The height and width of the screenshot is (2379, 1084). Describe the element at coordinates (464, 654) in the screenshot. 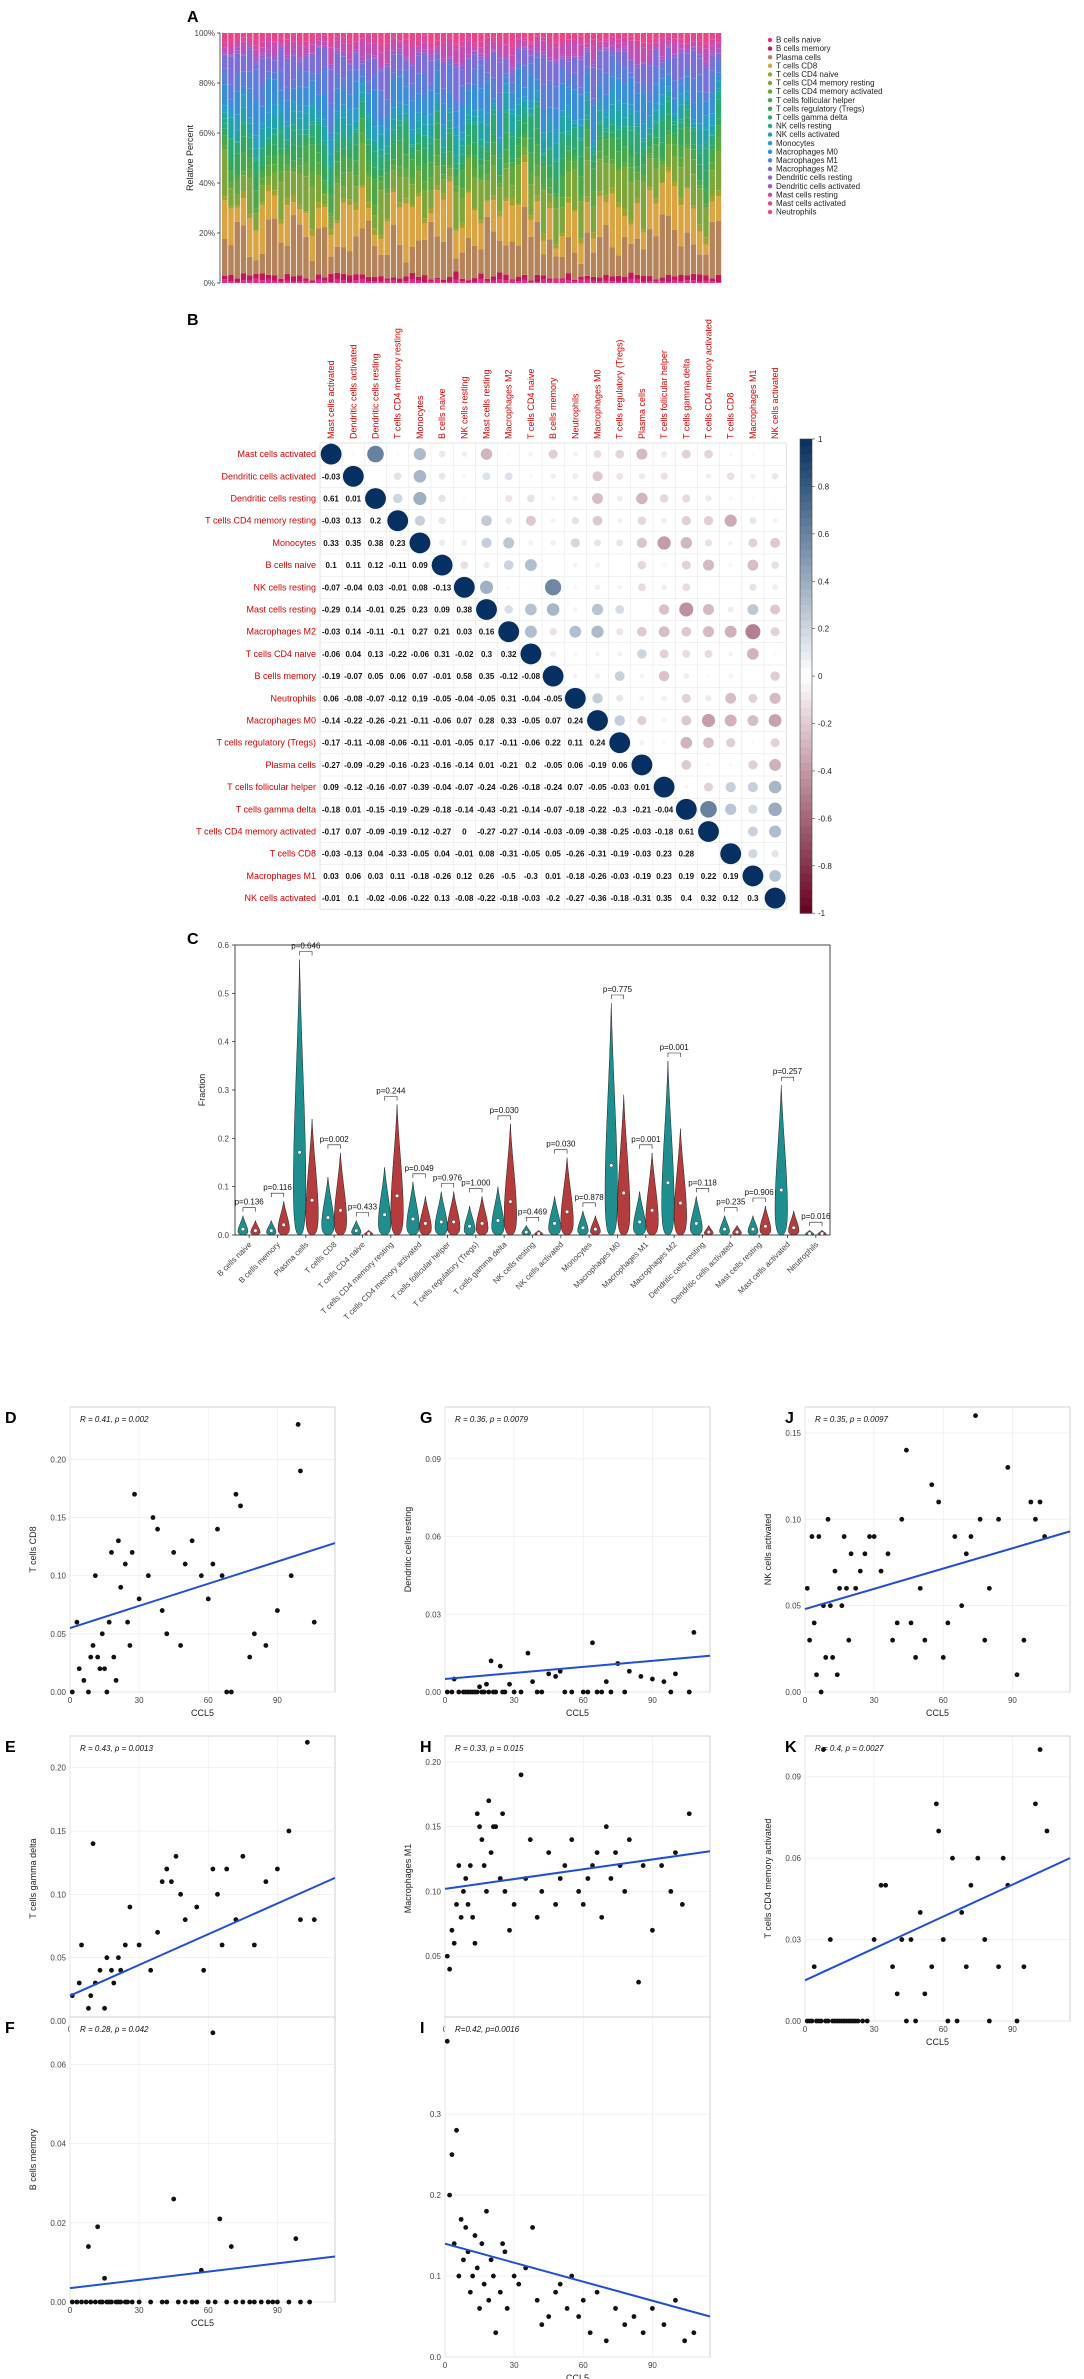

I see `b-cell-value: -0.02` at that location.